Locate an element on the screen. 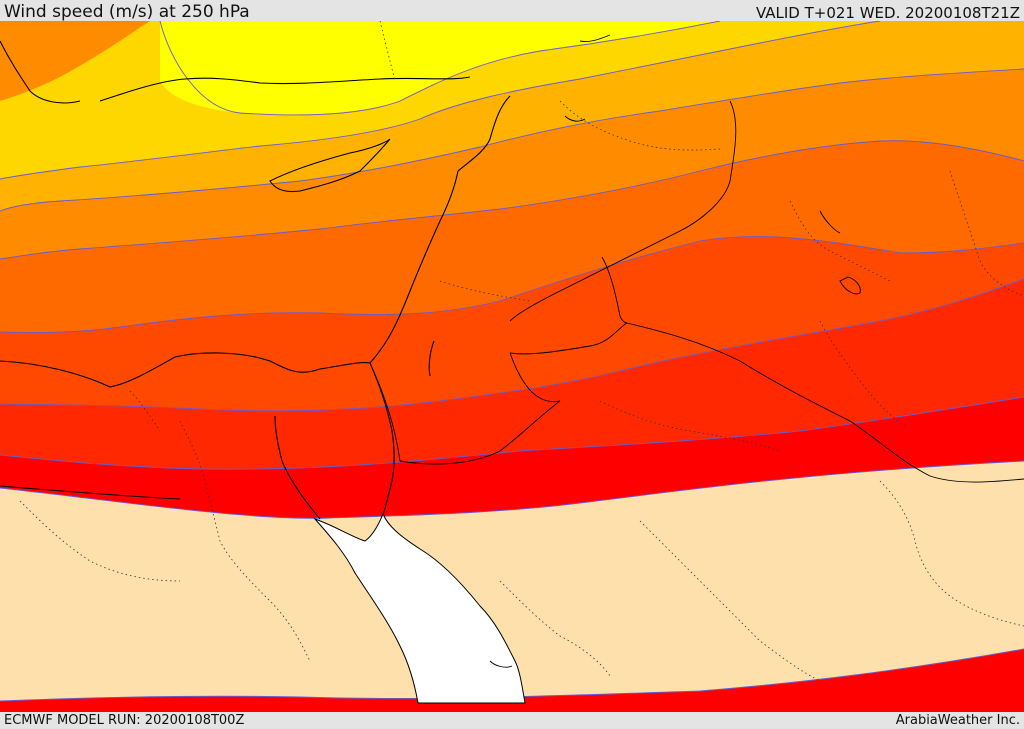  south-band is located at coordinates (205, 704).